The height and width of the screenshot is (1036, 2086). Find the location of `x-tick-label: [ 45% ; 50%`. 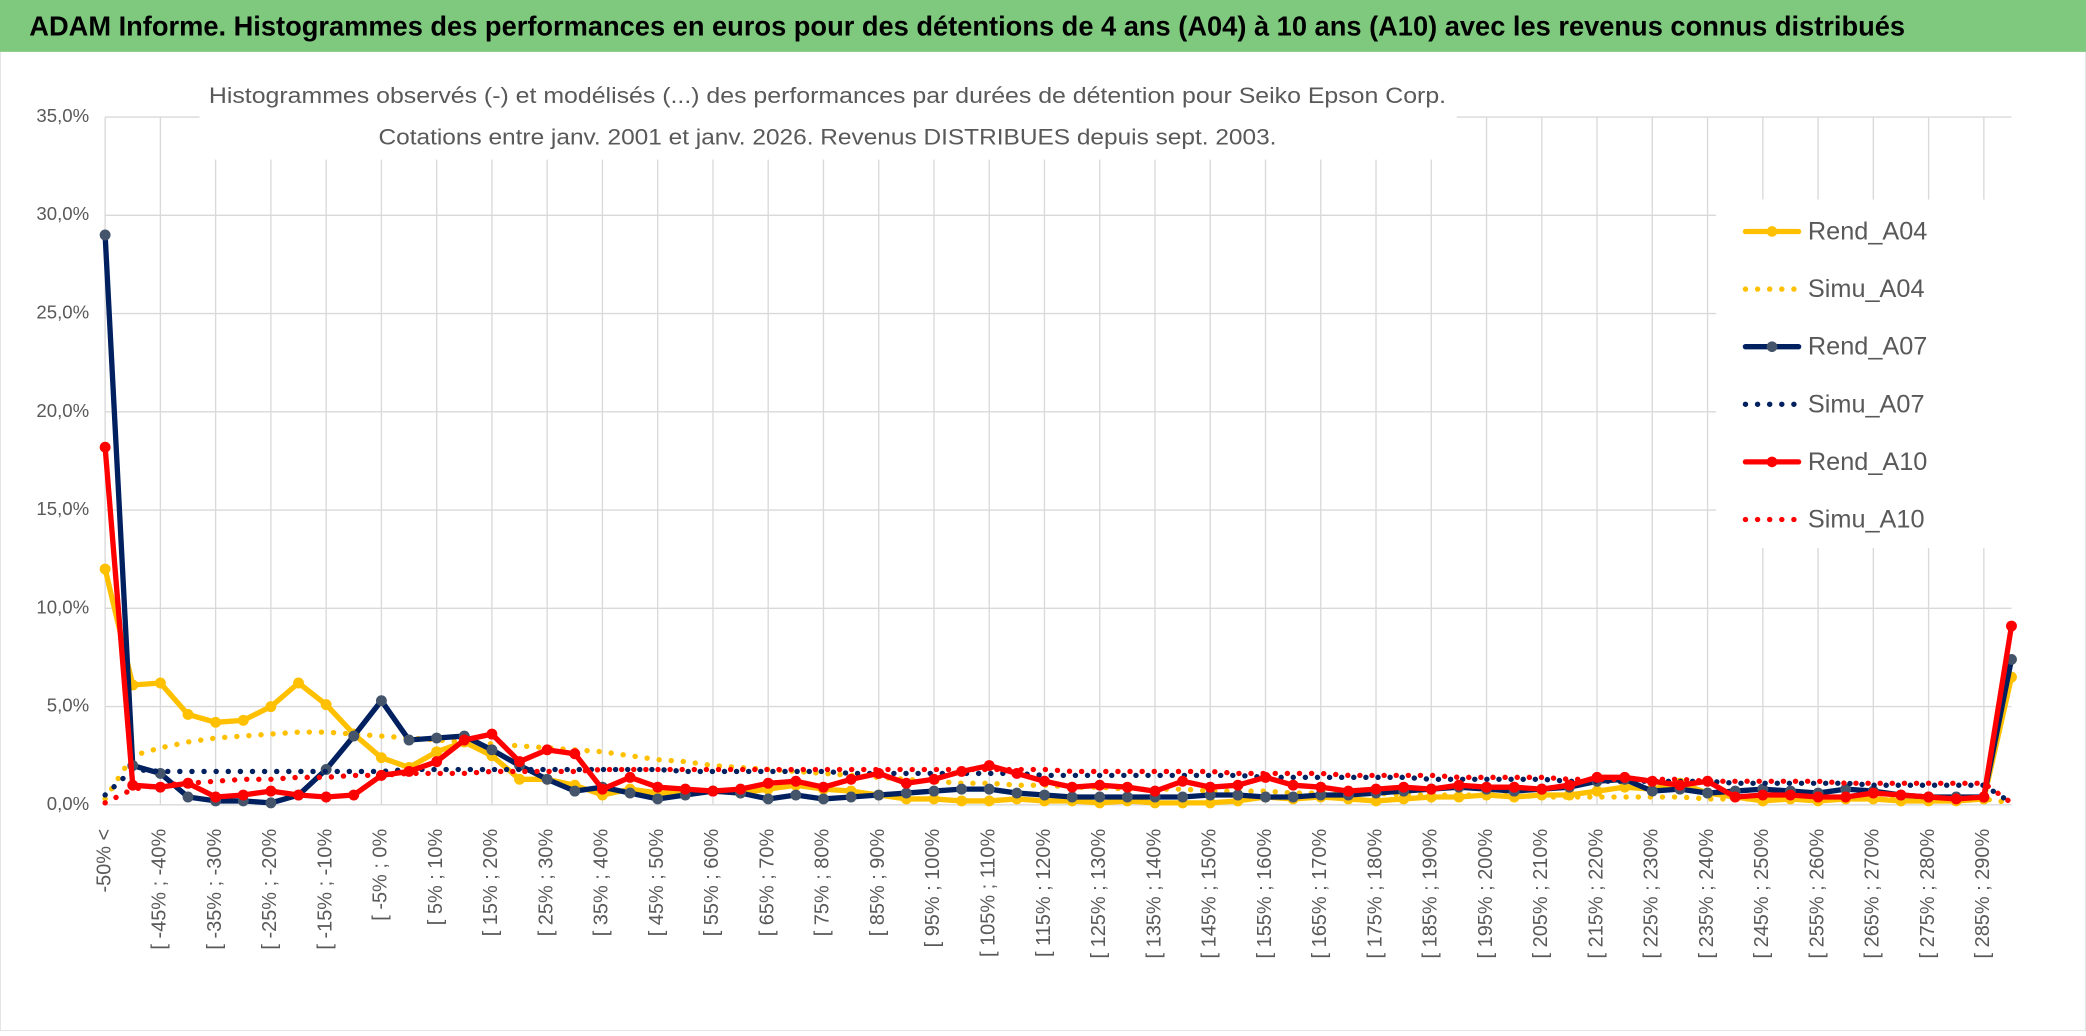

x-tick-label: [ 45% ; 50% is located at coordinates (657, 883).